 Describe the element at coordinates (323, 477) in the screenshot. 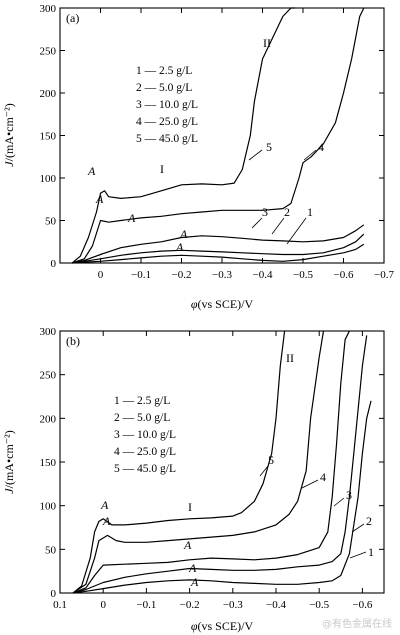

I see `curve-label-4: 4` at that location.